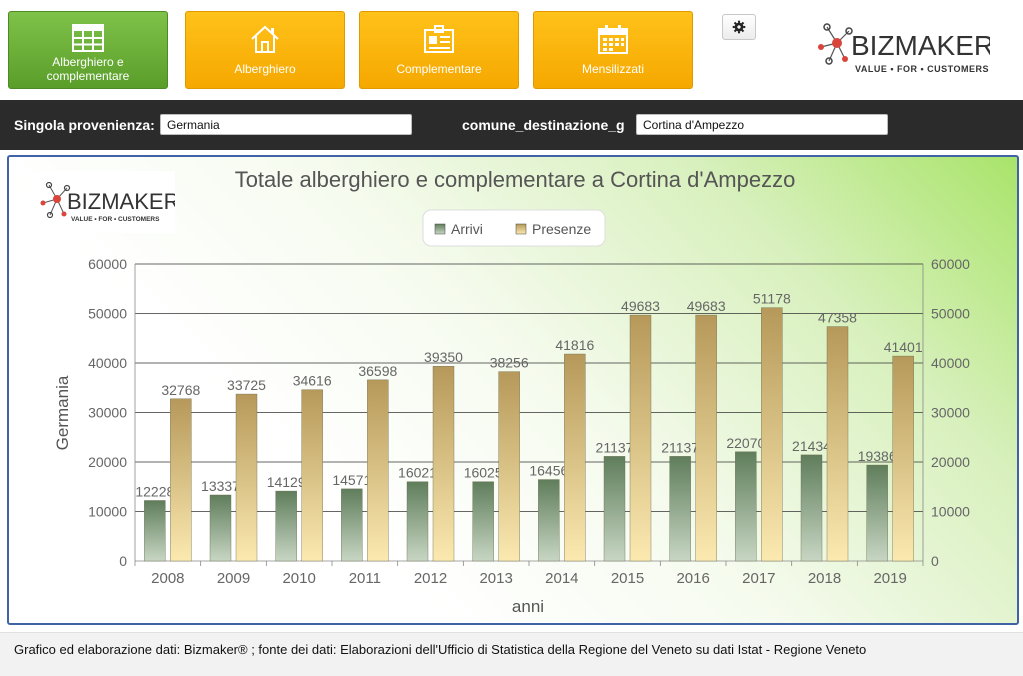  Describe the element at coordinates (745, 443) in the screenshot. I see `data-label-arrivi-2017: 22070` at that location.